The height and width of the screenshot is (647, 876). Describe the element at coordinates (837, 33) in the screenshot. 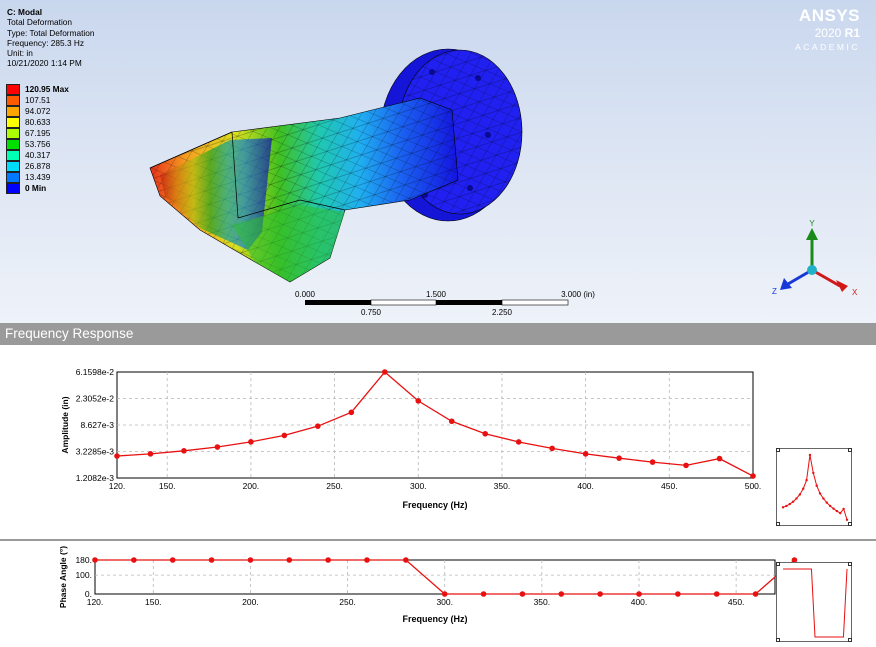

I see `brand-version: 2020 R1` at that location.